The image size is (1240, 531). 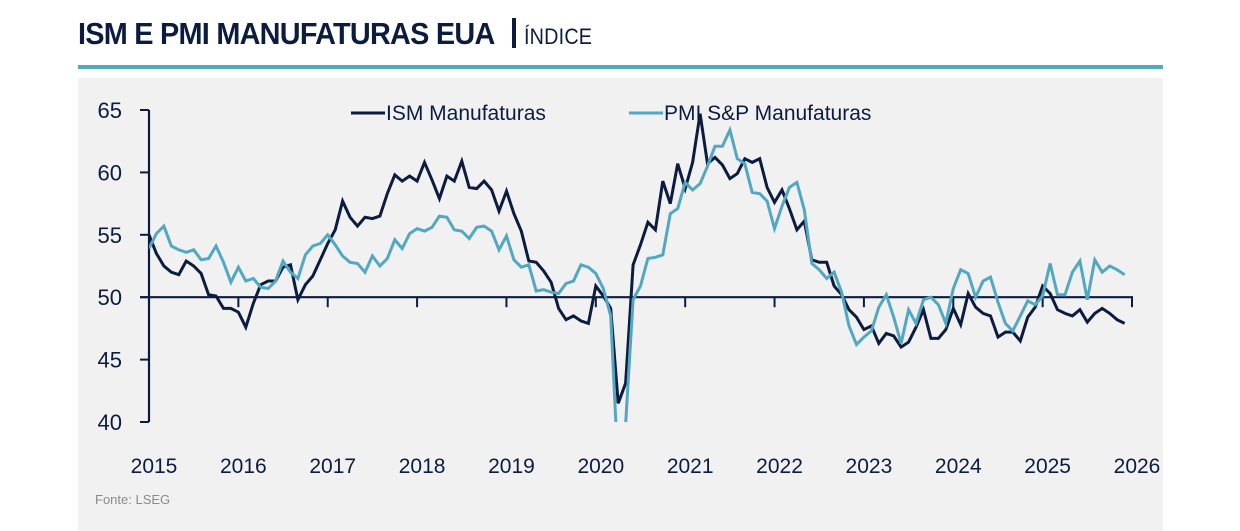 I want to click on legend-label: ISM Manufaturas, so click(x=466, y=113).